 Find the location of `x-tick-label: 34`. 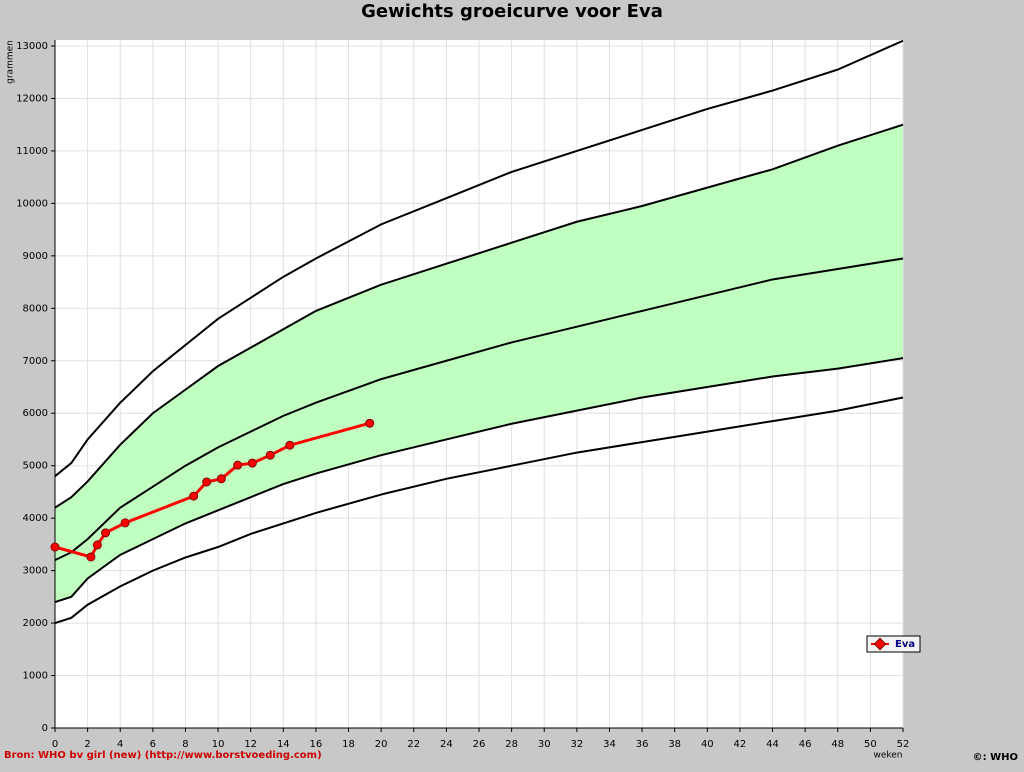

x-tick-label: 34 is located at coordinates (609, 744).